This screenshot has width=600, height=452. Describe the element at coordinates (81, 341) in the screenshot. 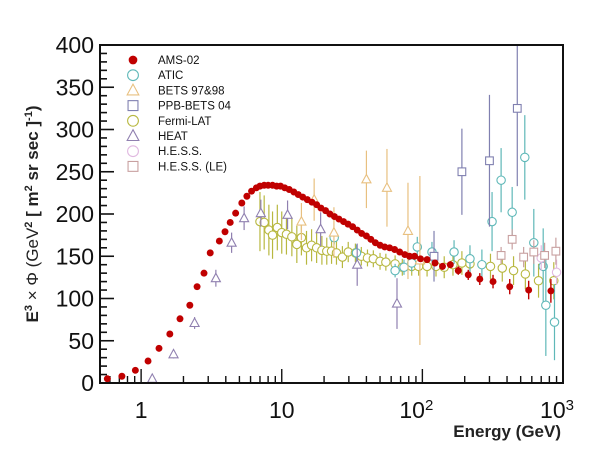

I see `y-tick-label: 50` at that location.